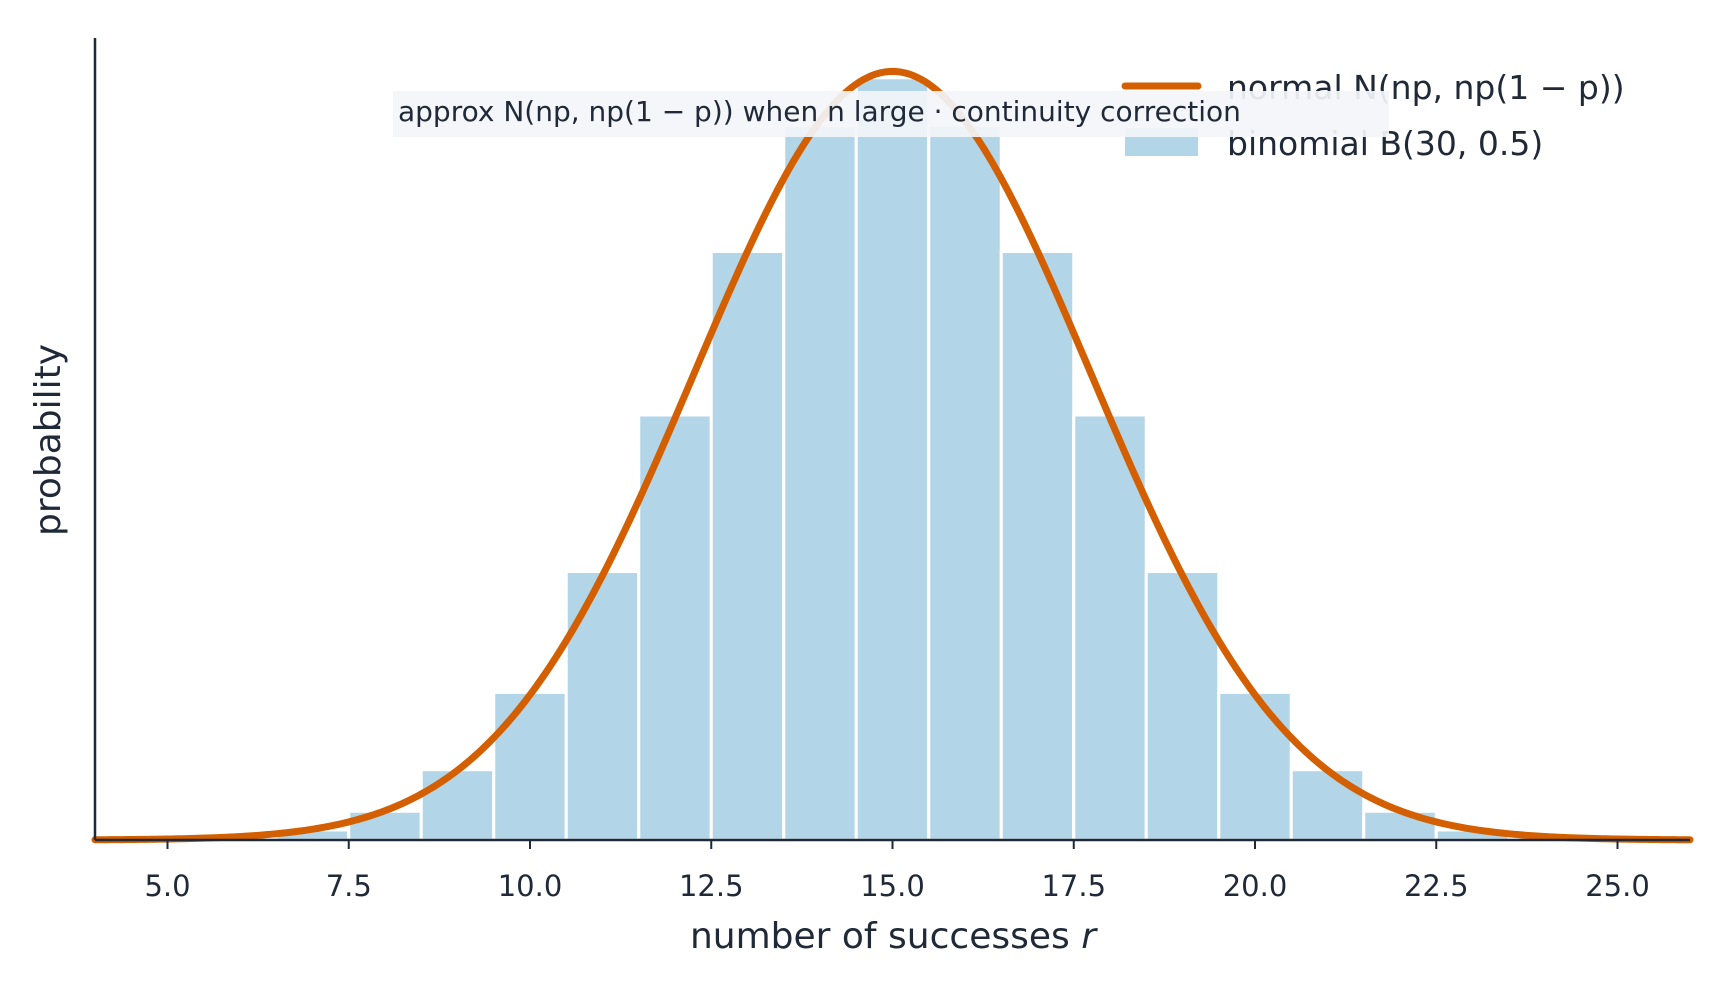  What do you see at coordinates (530, 886) in the screenshot?
I see `x-tick-label: 10.0` at bounding box center [530, 886].